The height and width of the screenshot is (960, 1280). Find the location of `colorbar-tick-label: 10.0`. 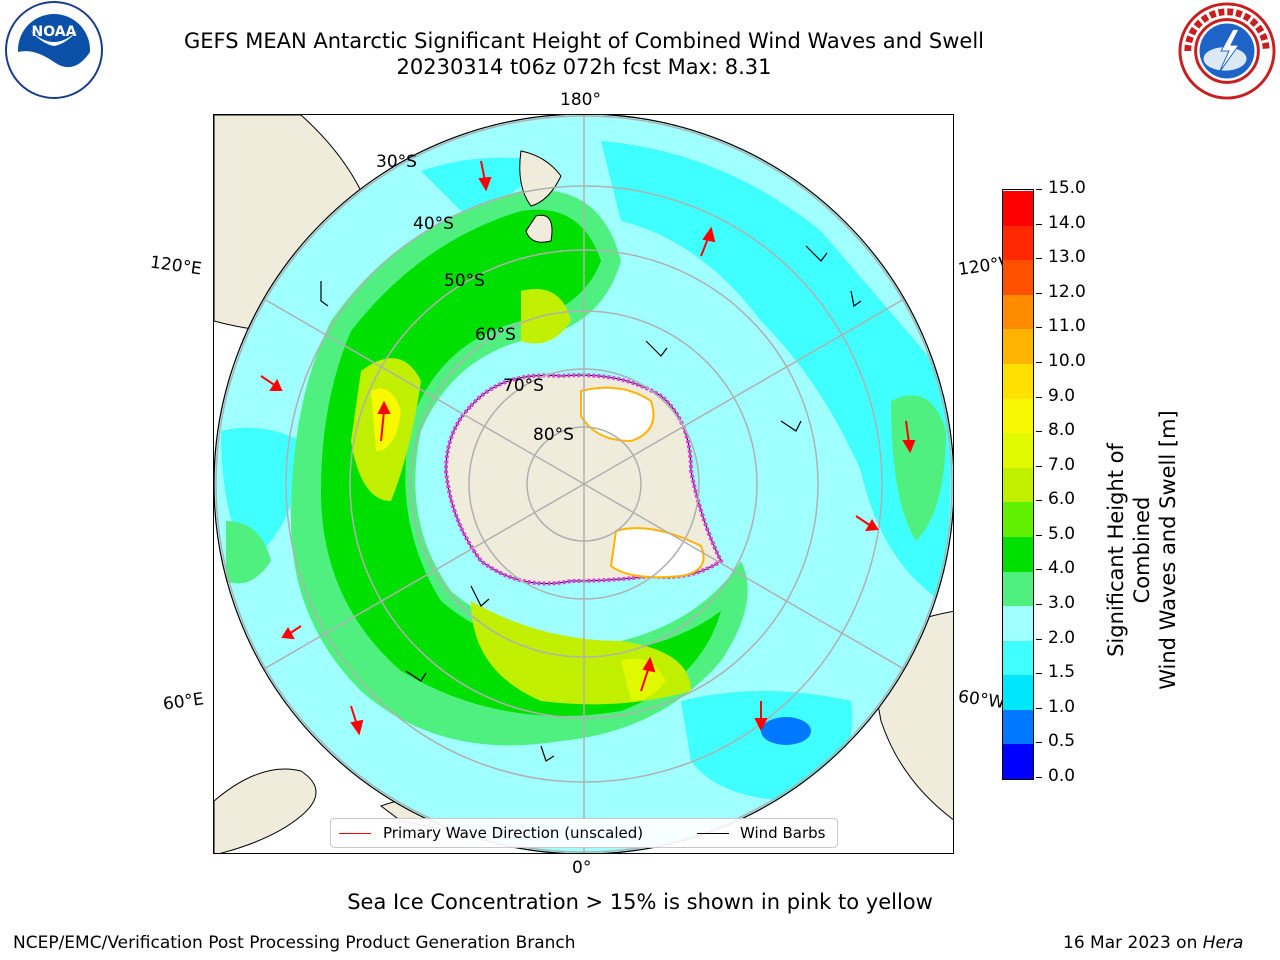

colorbar-tick-label: 10.0 is located at coordinates (1067, 360).